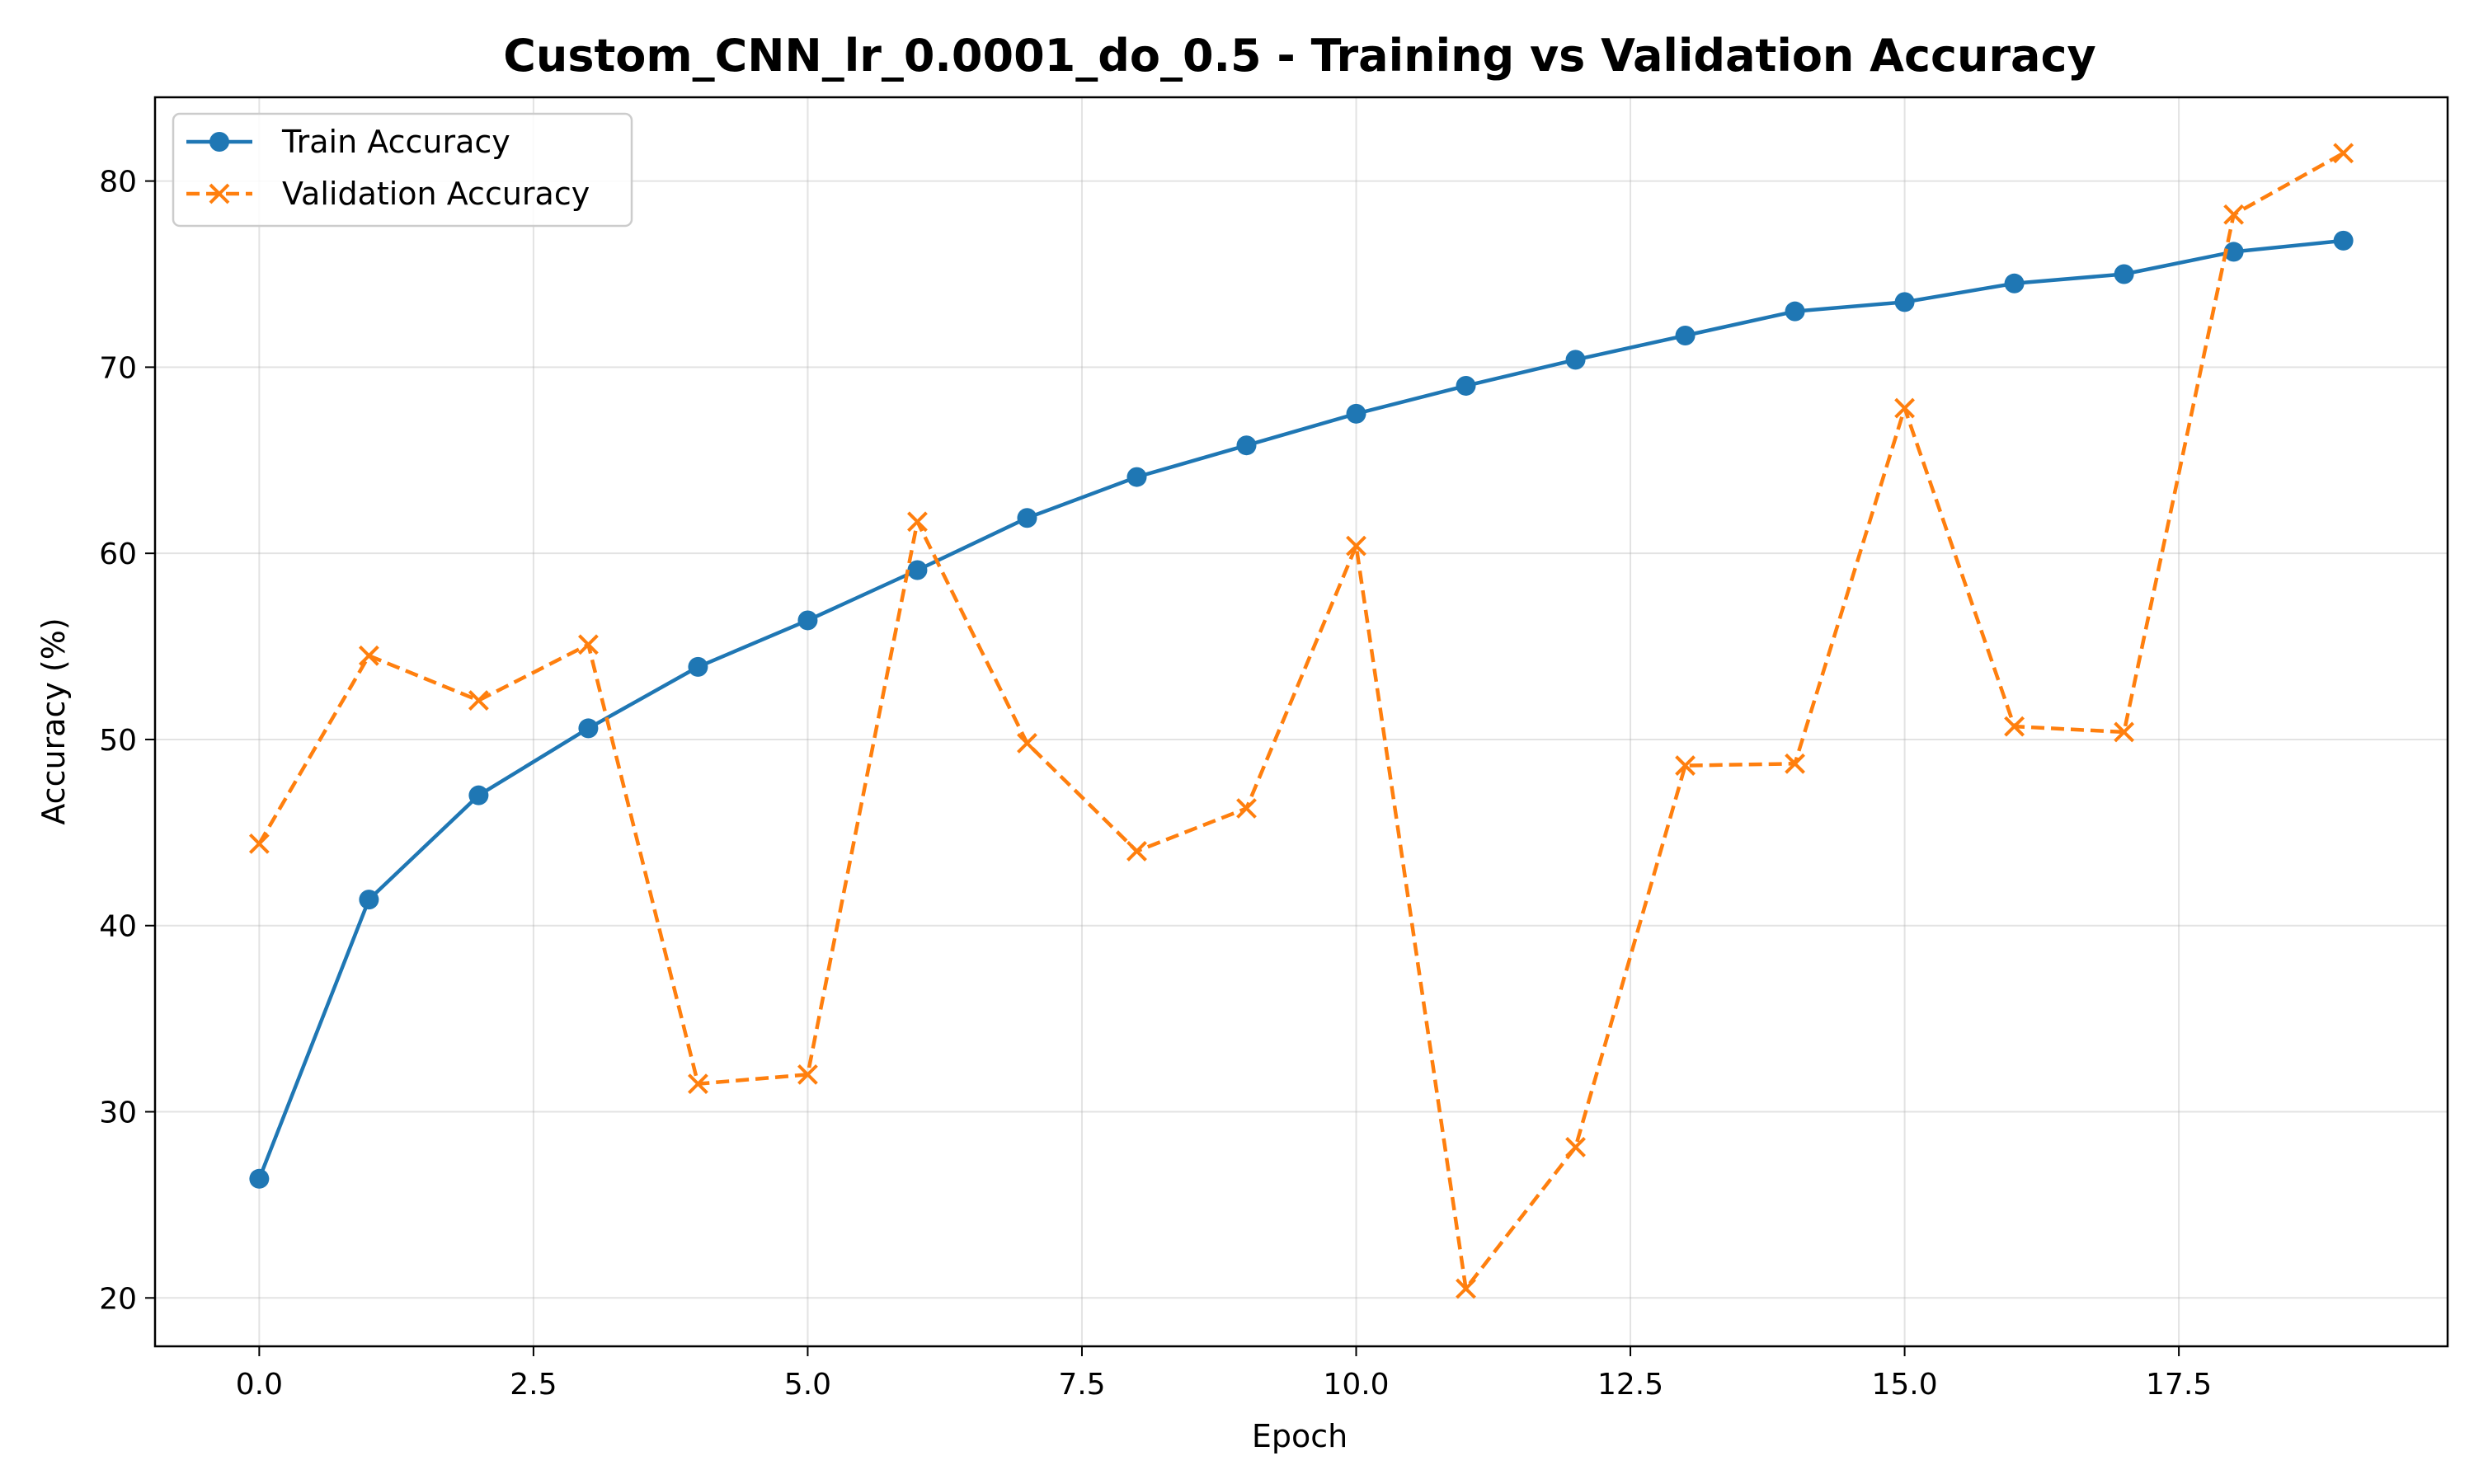 The width and height of the screenshot is (2474, 1484). Describe the element at coordinates (118, 1299) in the screenshot. I see `y-tick-label: 20` at that location.